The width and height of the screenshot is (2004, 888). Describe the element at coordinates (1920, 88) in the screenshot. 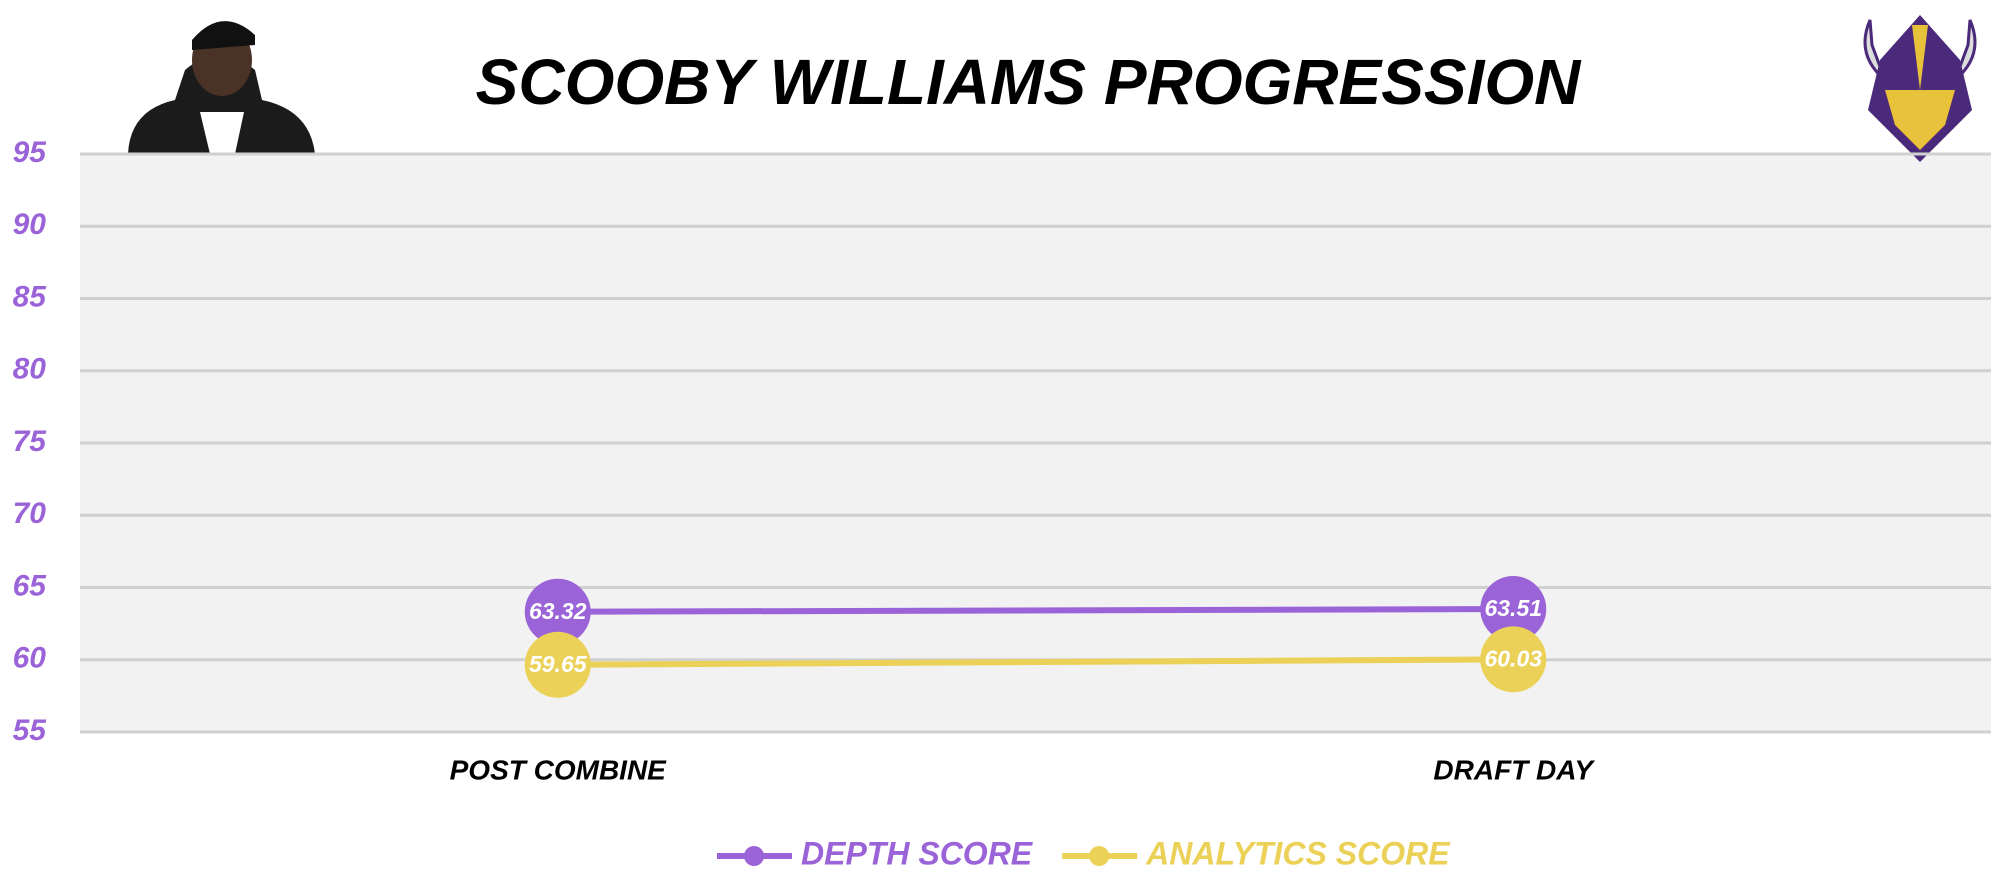

I see `team-logo` at that location.